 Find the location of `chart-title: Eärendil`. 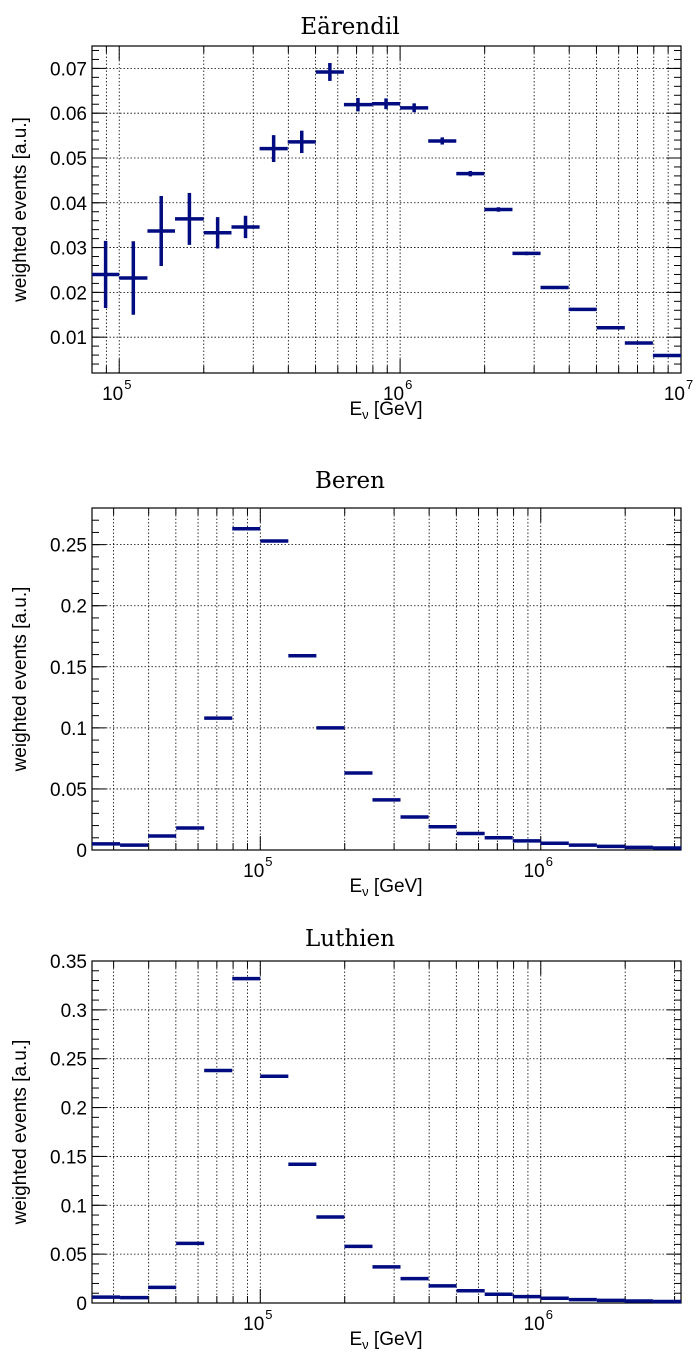

chart-title: Eärendil is located at coordinates (350, 27).